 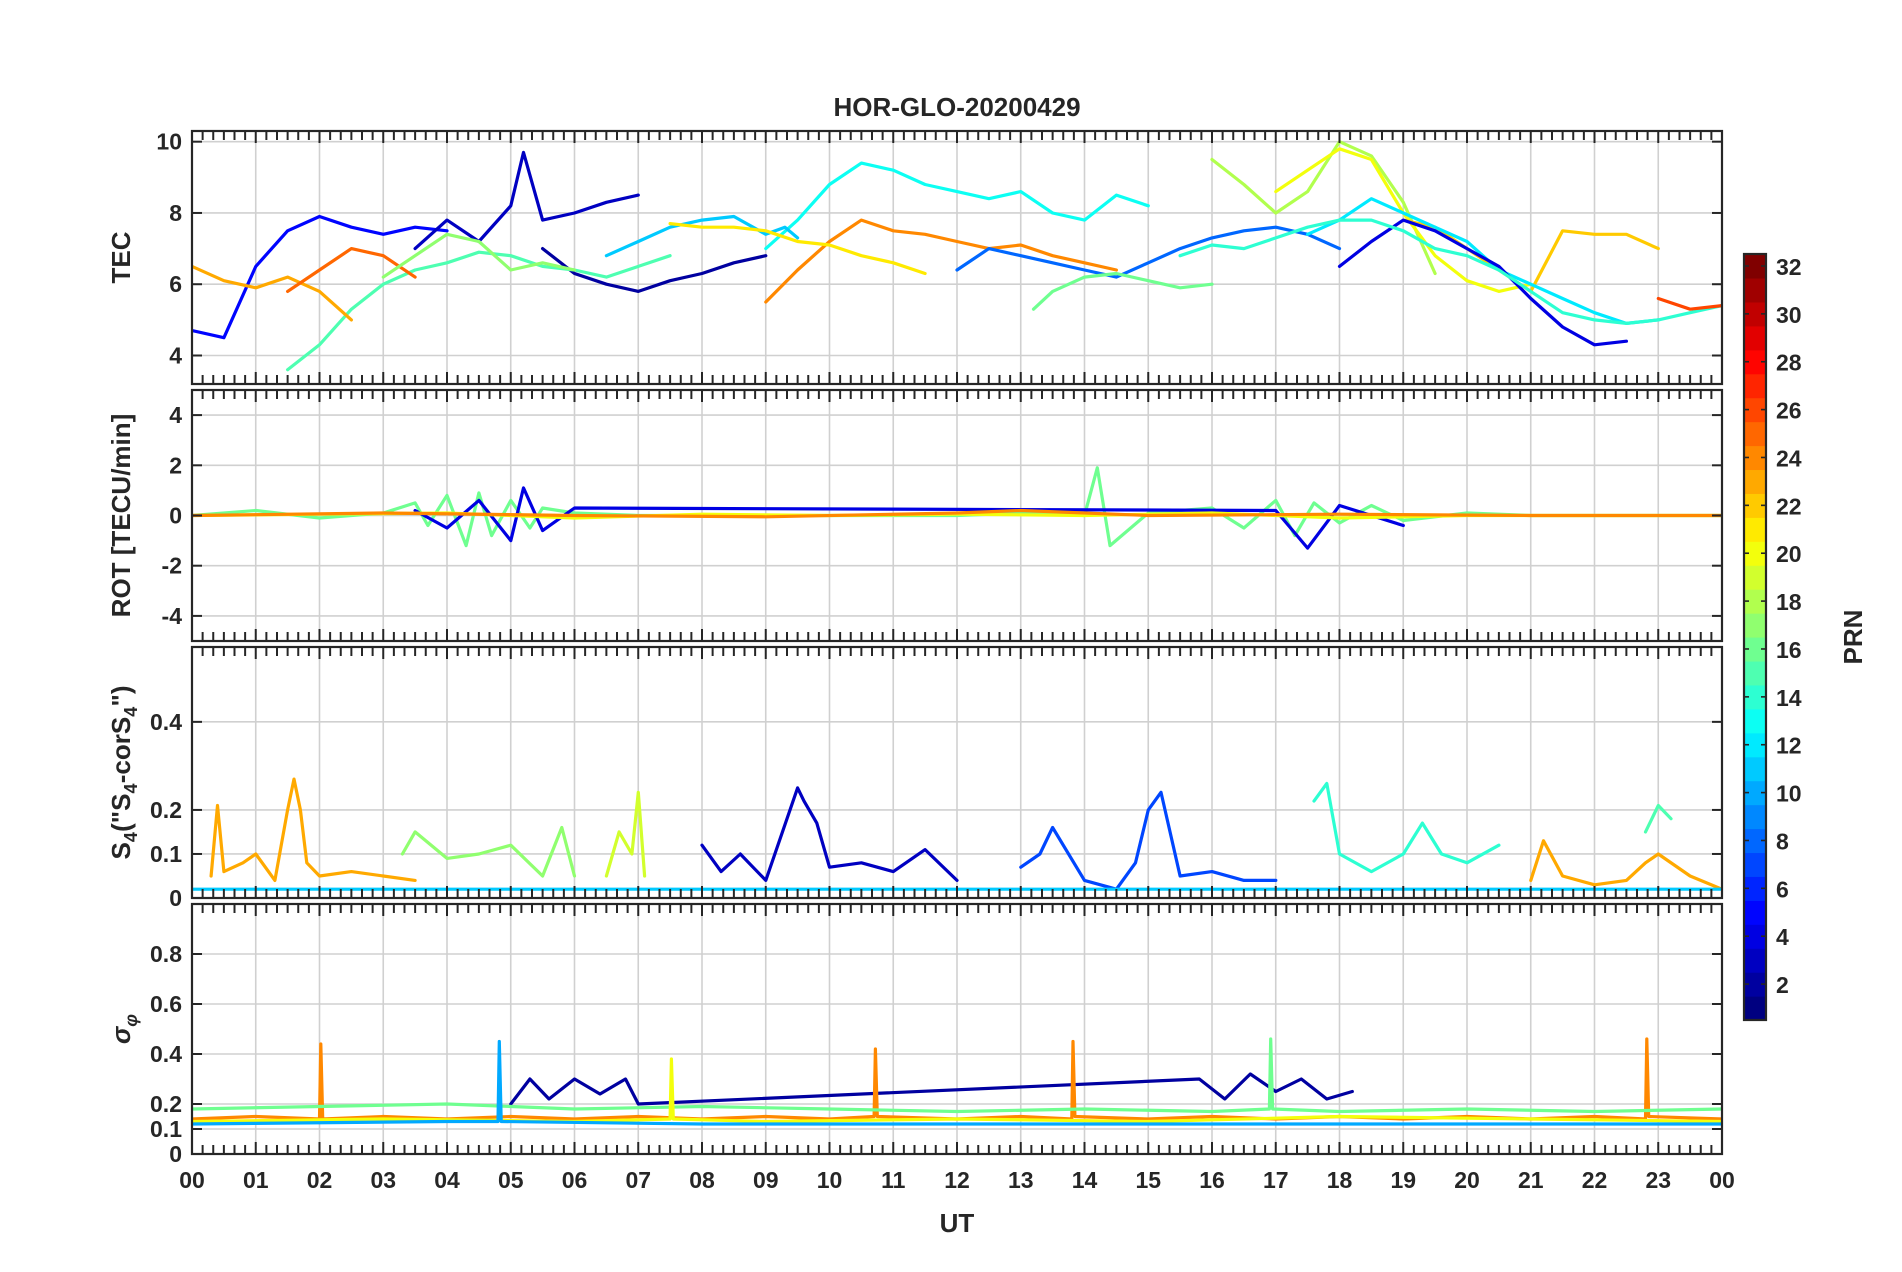 What do you see at coordinates (1789, 794) in the screenshot?
I see `colorbar-tick-label: 10` at bounding box center [1789, 794].